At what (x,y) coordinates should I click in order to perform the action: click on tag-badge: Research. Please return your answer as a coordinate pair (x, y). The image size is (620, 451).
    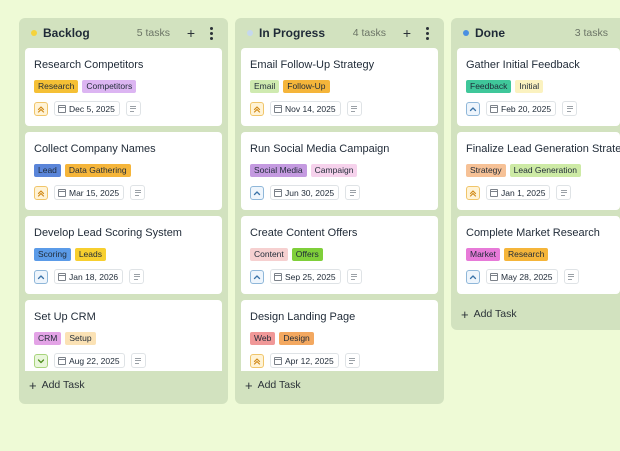
    Looking at the image, I should click on (526, 254).